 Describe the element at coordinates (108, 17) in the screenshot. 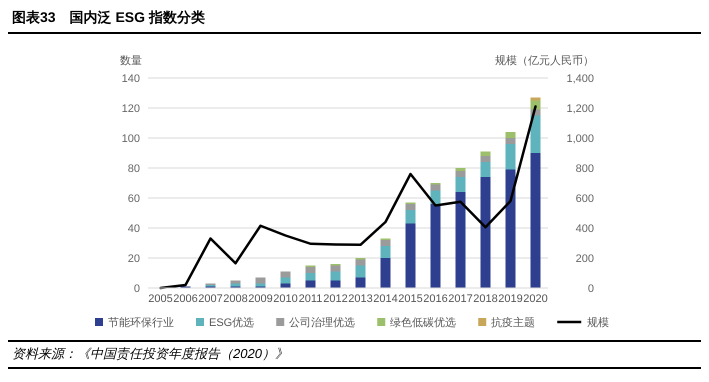

I see `chart-title: 图表33 国内泛 ESG 指数分类` at that location.